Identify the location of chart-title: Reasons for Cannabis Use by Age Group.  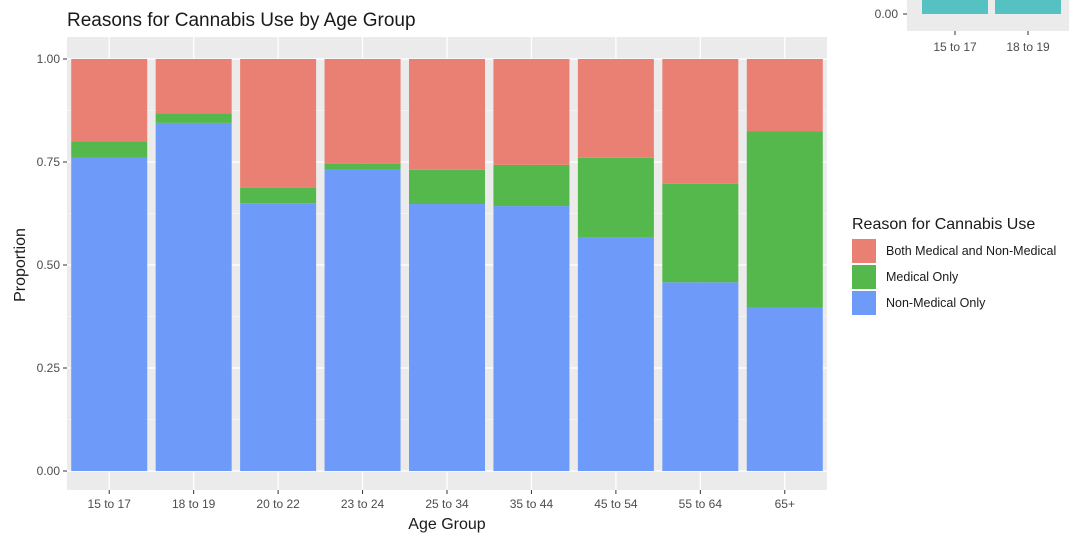
(241, 20).